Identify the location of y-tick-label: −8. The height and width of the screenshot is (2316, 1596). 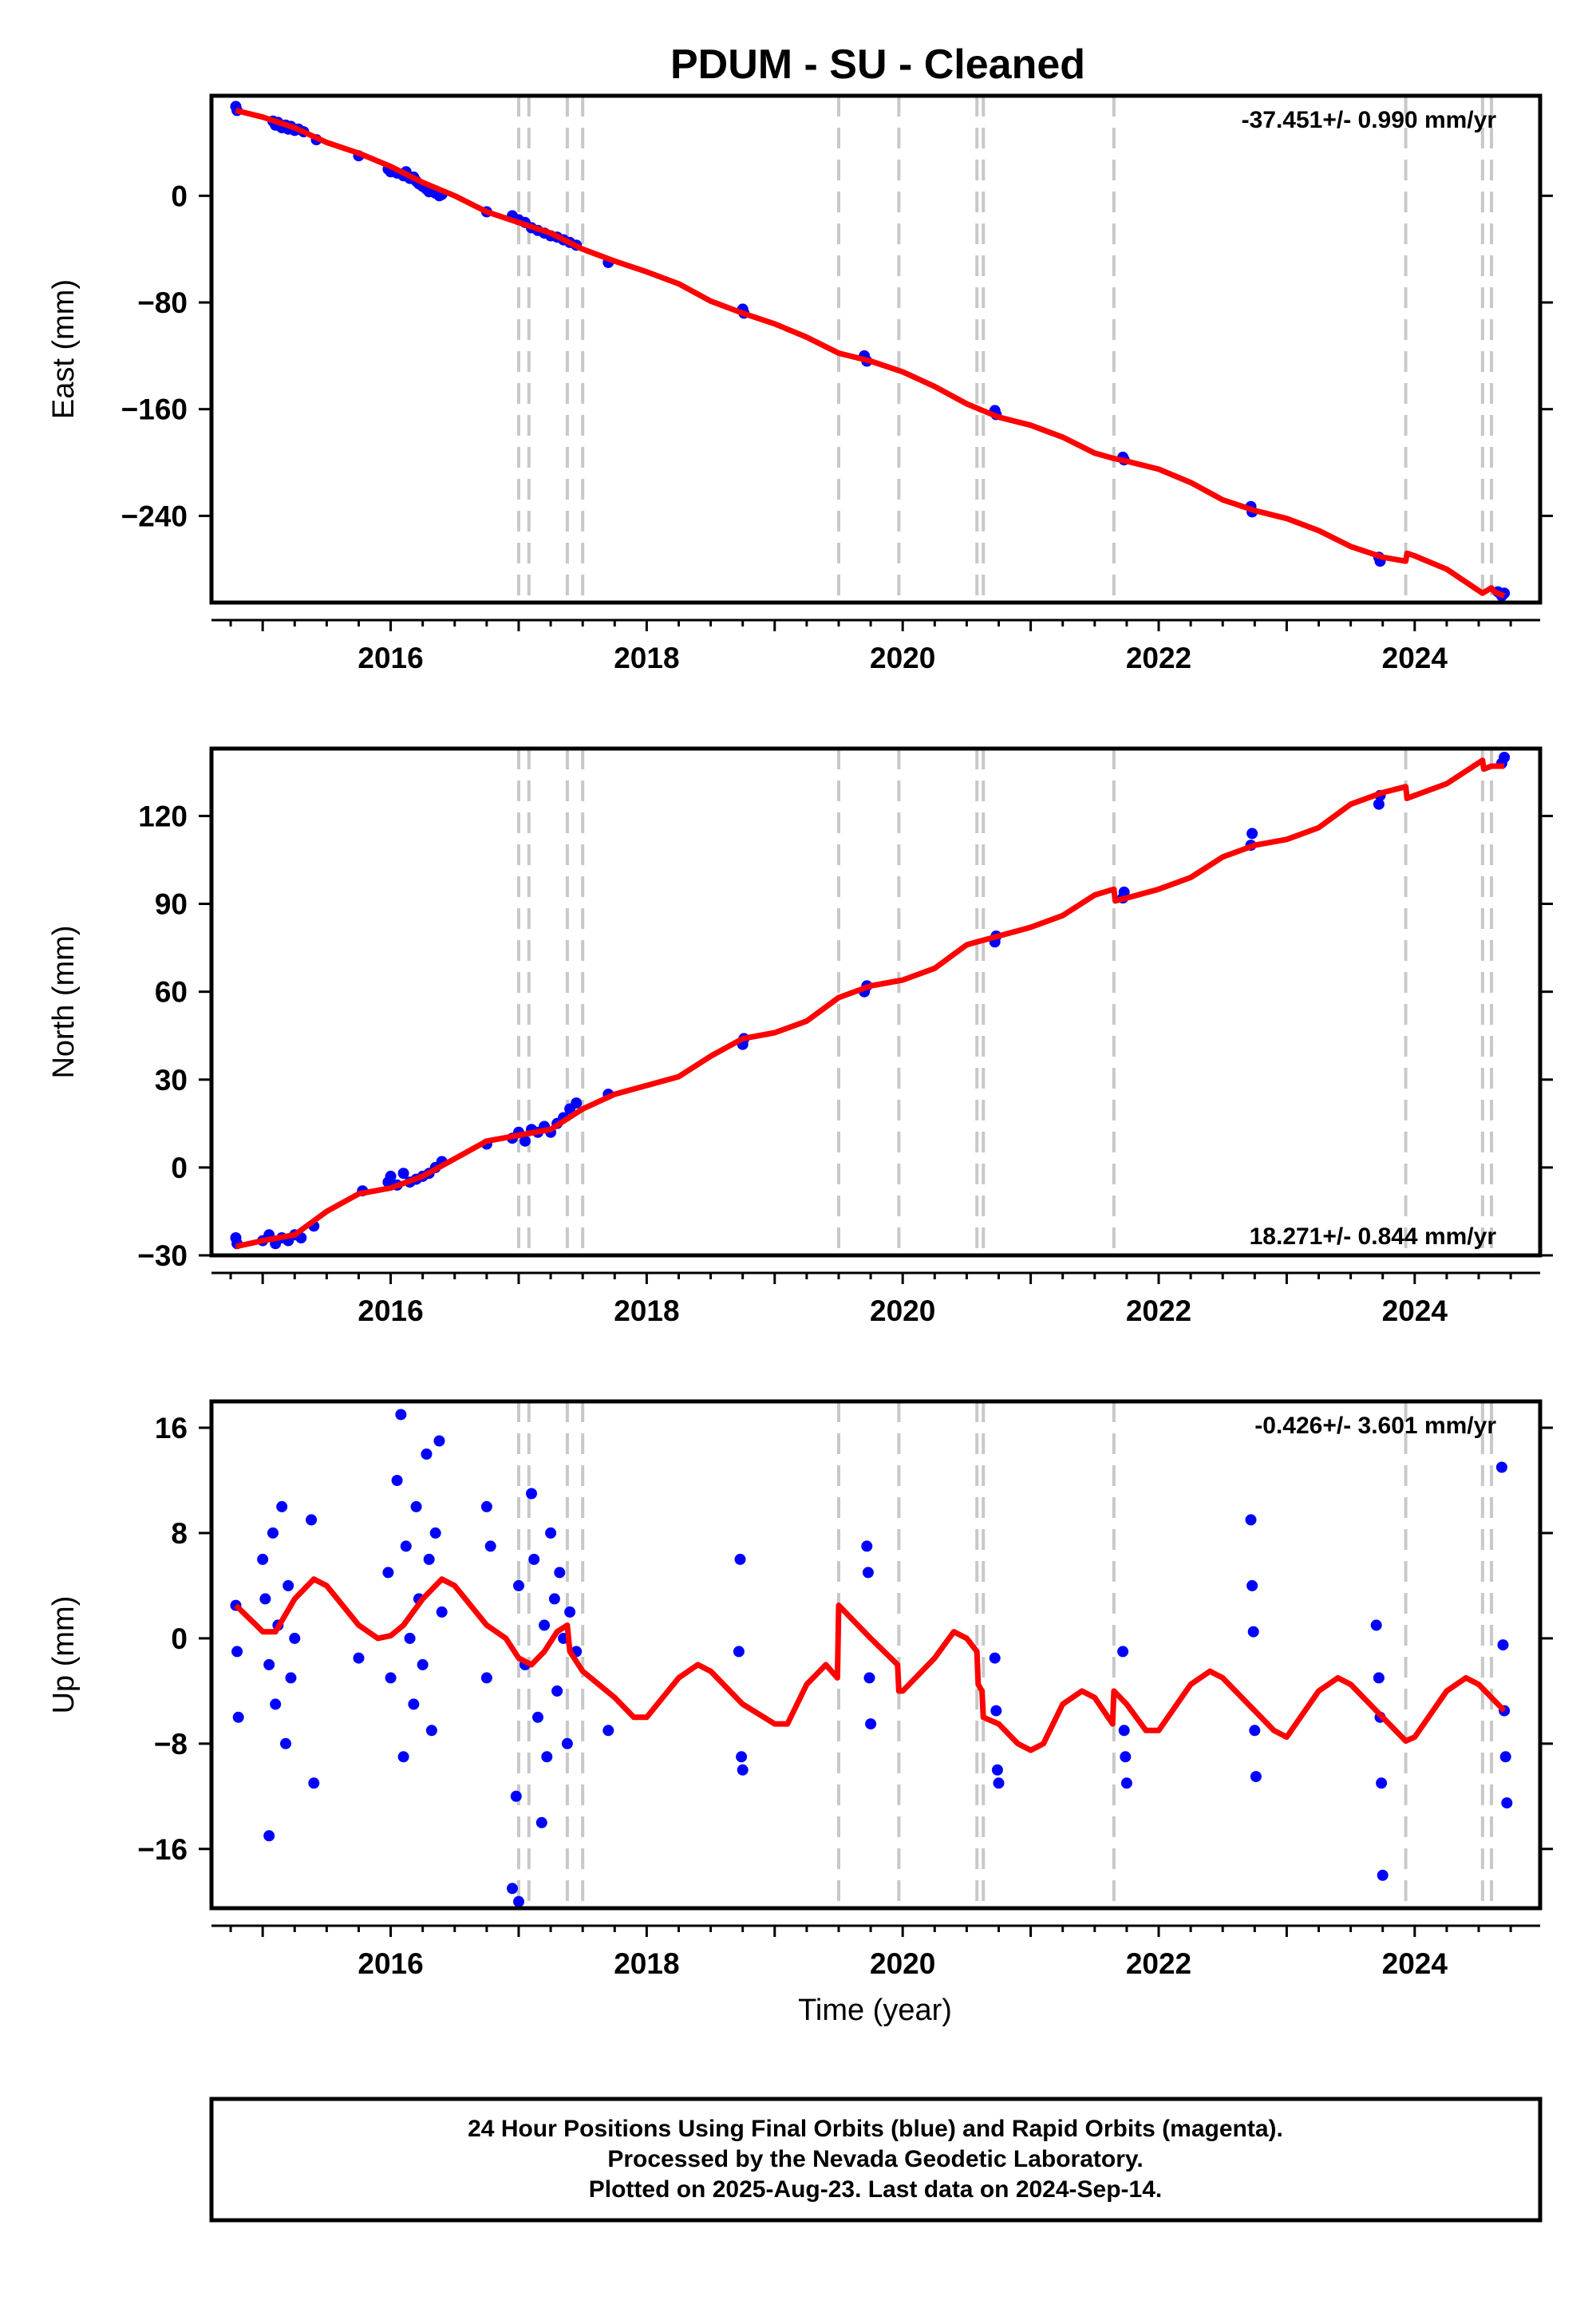
(171, 1744).